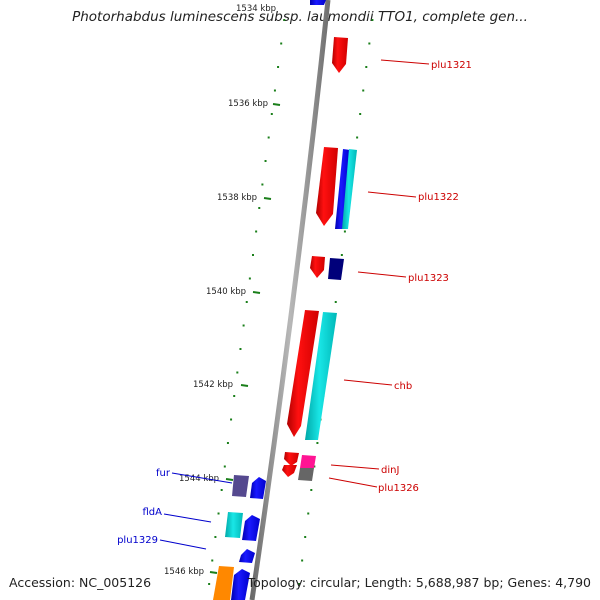  Describe the element at coordinates (318, 2) in the screenshot. I see `gene-top-partial` at that location.